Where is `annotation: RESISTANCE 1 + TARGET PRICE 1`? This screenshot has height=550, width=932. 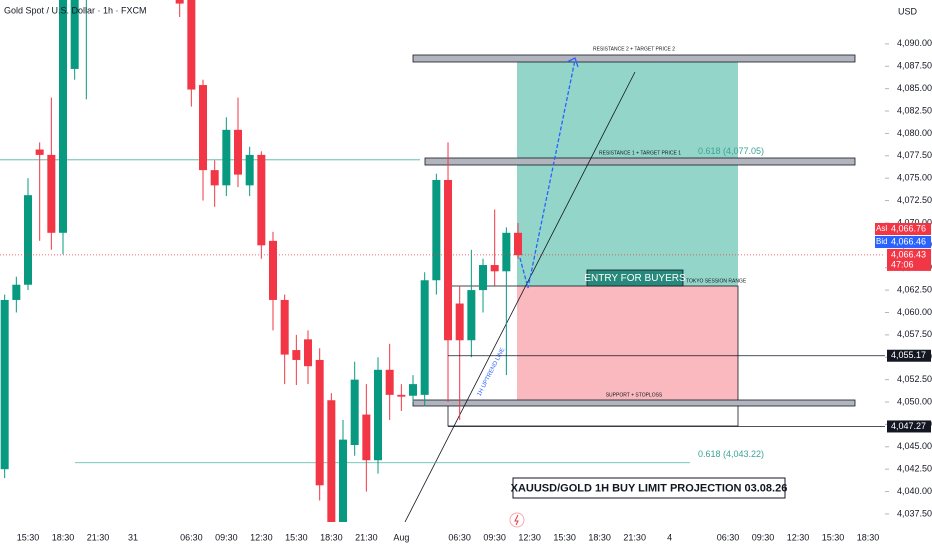
annotation: RESISTANCE 1 + TARGET PRICE 1 is located at coordinates (640, 153).